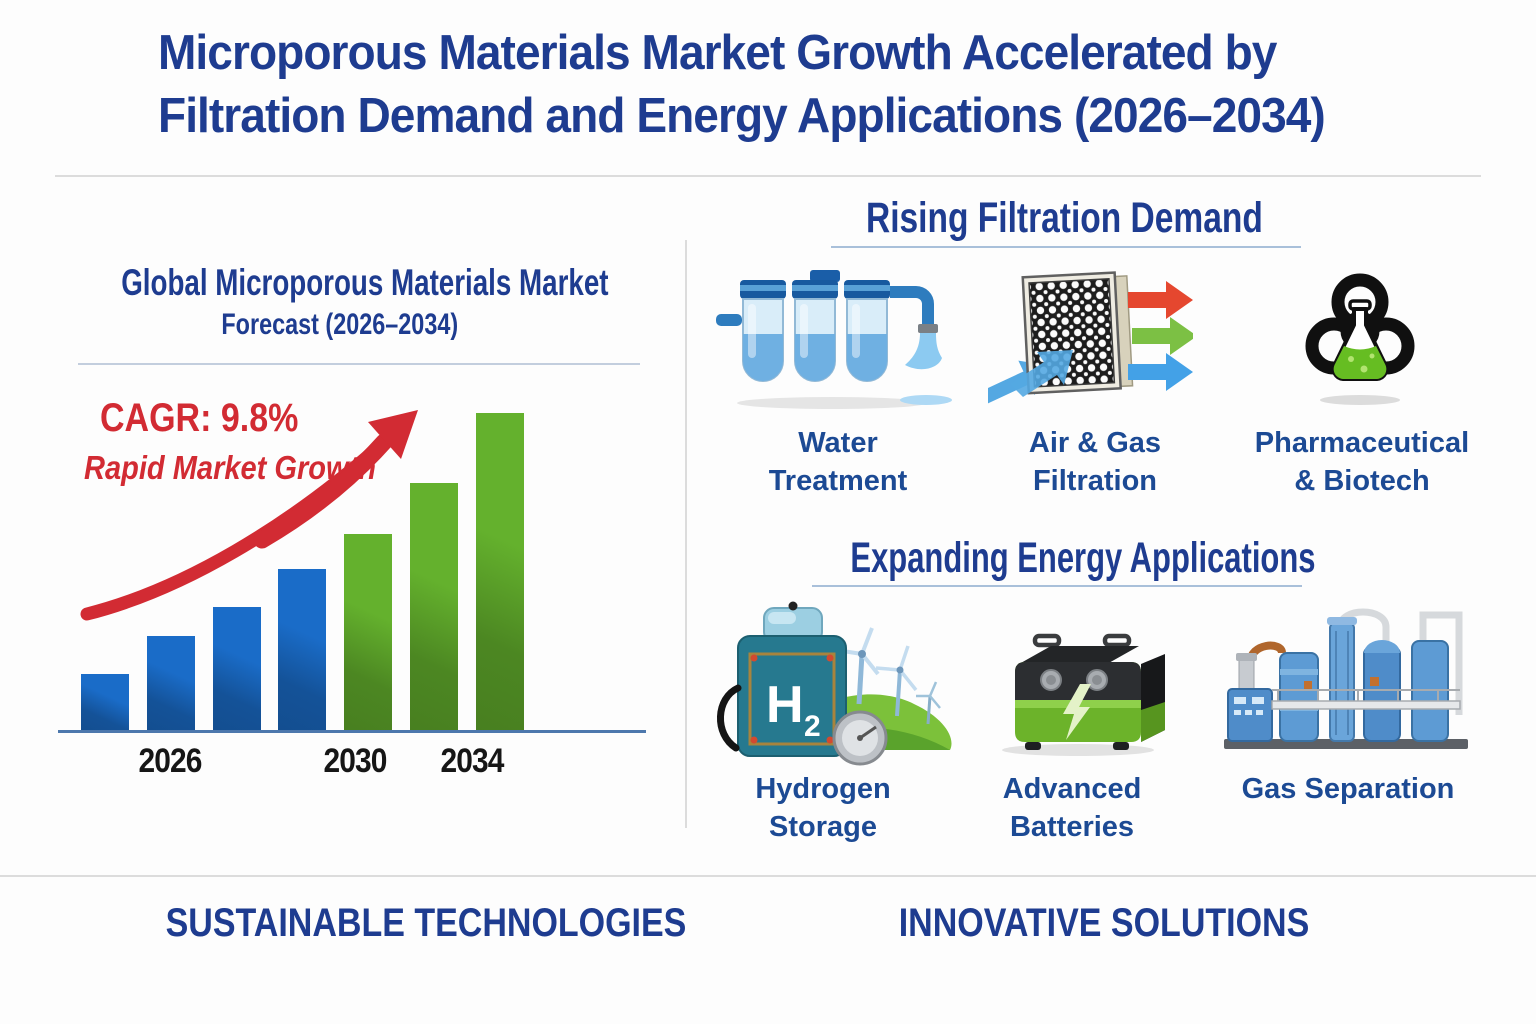 The width and height of the screenshot is (1536, 1024). Describe the element at coordinates (1066, 247) in the screenshot. I see `filtration-heading-underline` at that location.